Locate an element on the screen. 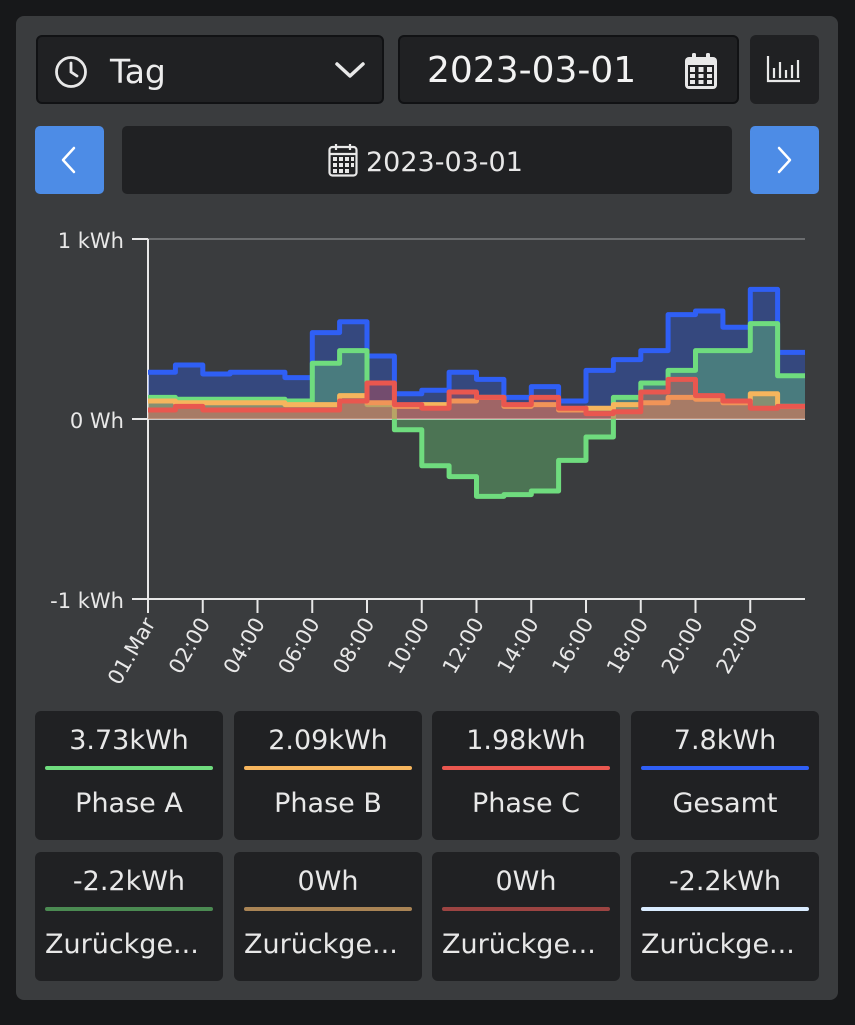 The image size is (855, 1025). period-select: Tag is located at coordinates (210, 69).